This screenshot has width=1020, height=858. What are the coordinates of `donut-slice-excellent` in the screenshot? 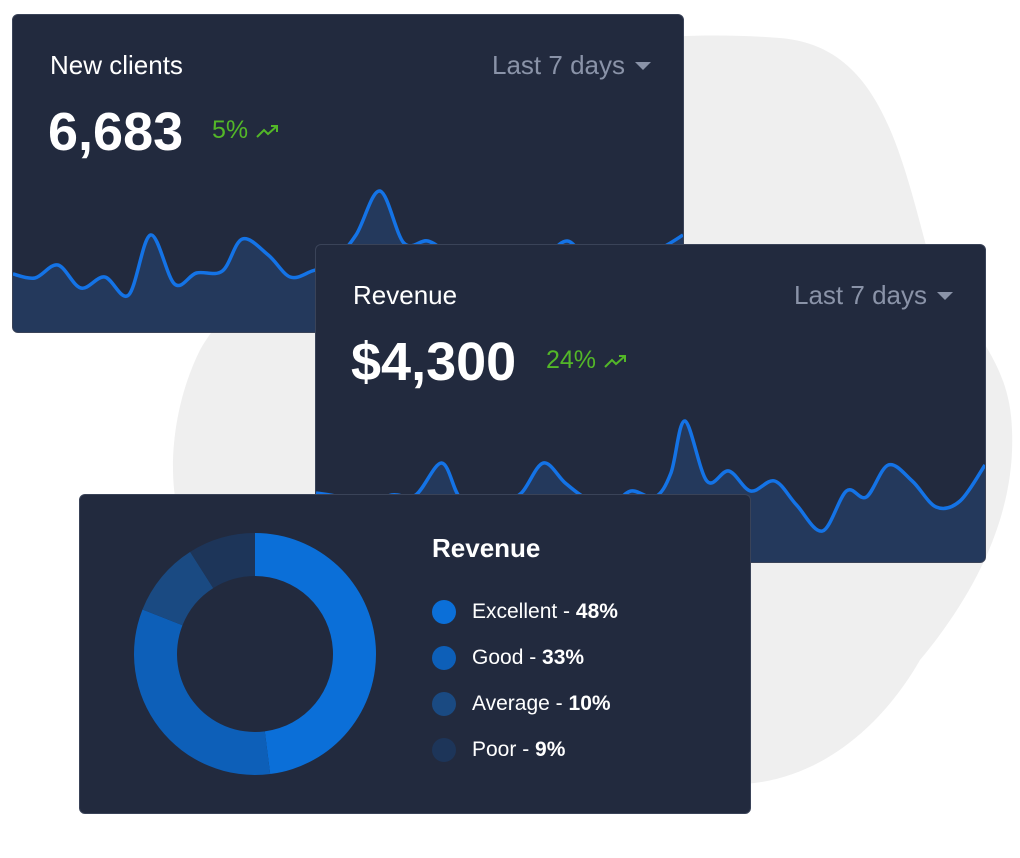 It's located at (315, 654).